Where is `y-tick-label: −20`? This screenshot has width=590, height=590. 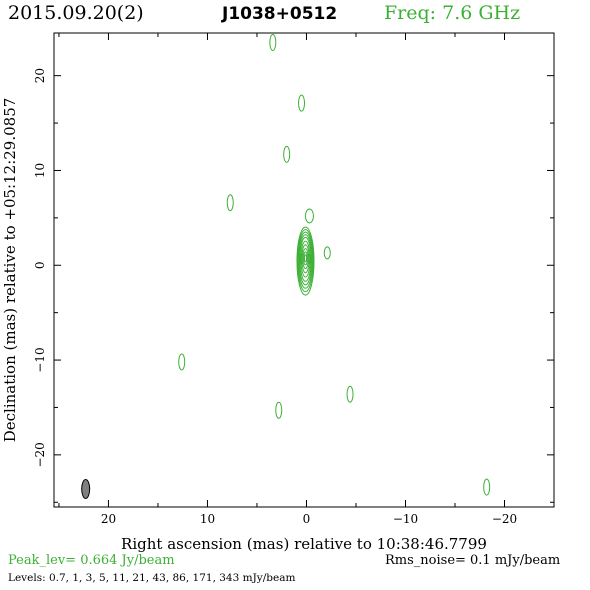
y-tick-label: −20 is located at coordinates (40, 454).